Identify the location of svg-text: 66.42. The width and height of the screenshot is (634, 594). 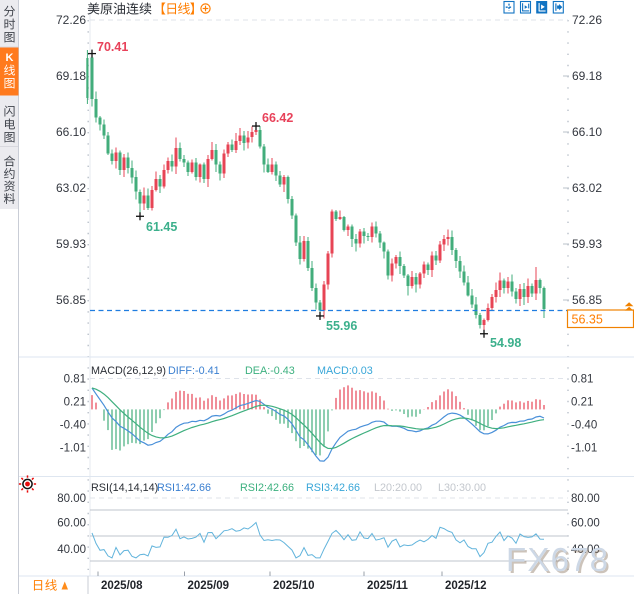
(277, 118).